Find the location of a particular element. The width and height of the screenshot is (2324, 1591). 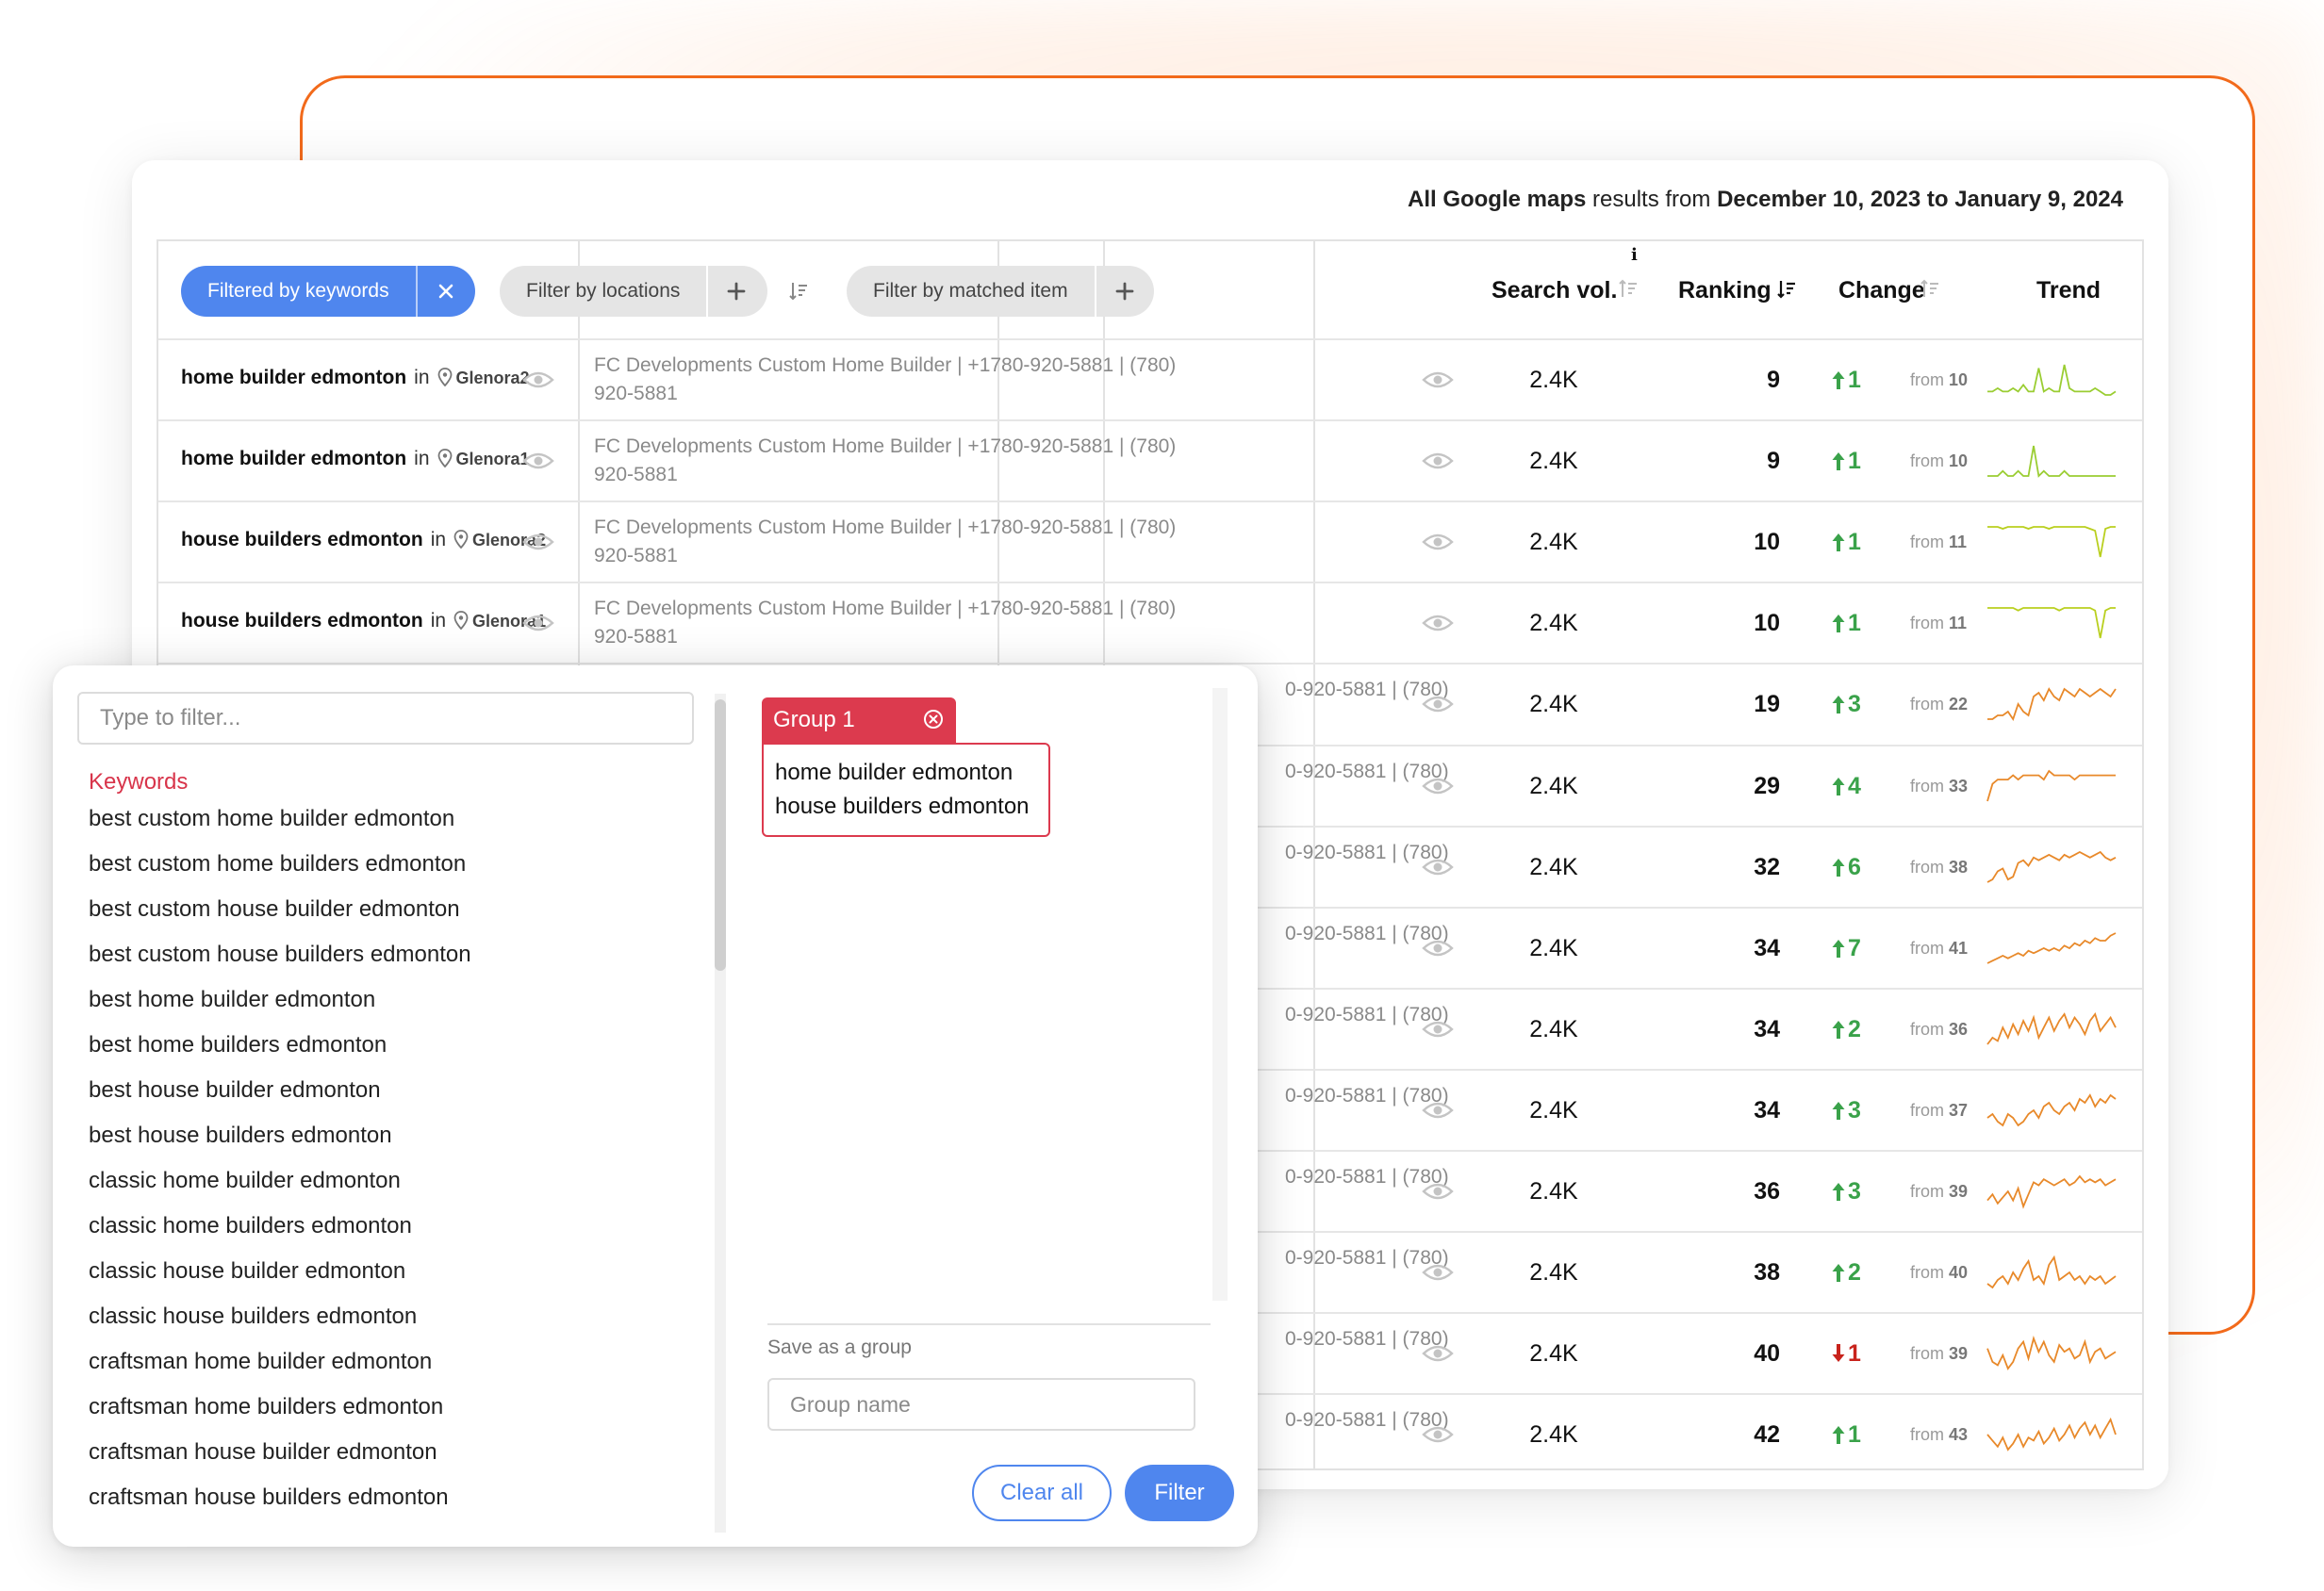

keyword-option: best house builders edmonton is located at coordinates (240, 1135).